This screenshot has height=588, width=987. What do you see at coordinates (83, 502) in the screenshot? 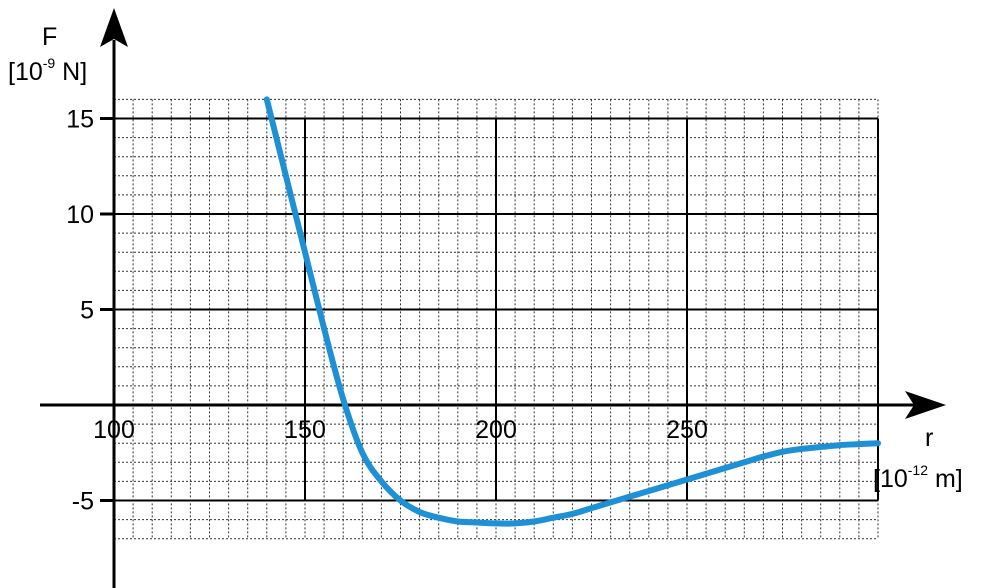
I see `y-tick-label: -5` at bounding box center [83, 502].